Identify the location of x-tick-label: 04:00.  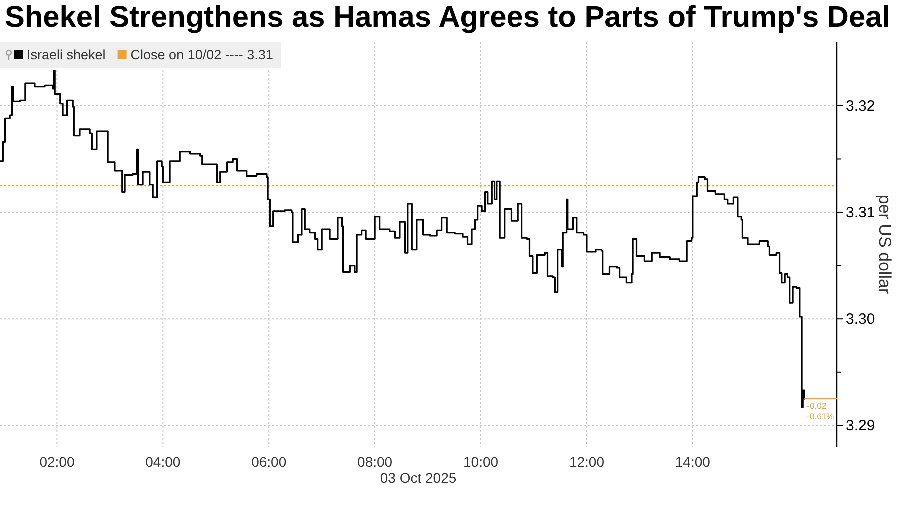
(163, 462).